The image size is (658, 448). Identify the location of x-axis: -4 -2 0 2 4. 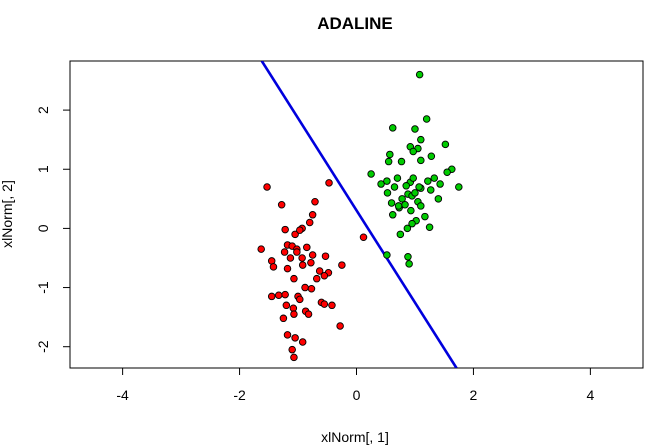
(355, 385).